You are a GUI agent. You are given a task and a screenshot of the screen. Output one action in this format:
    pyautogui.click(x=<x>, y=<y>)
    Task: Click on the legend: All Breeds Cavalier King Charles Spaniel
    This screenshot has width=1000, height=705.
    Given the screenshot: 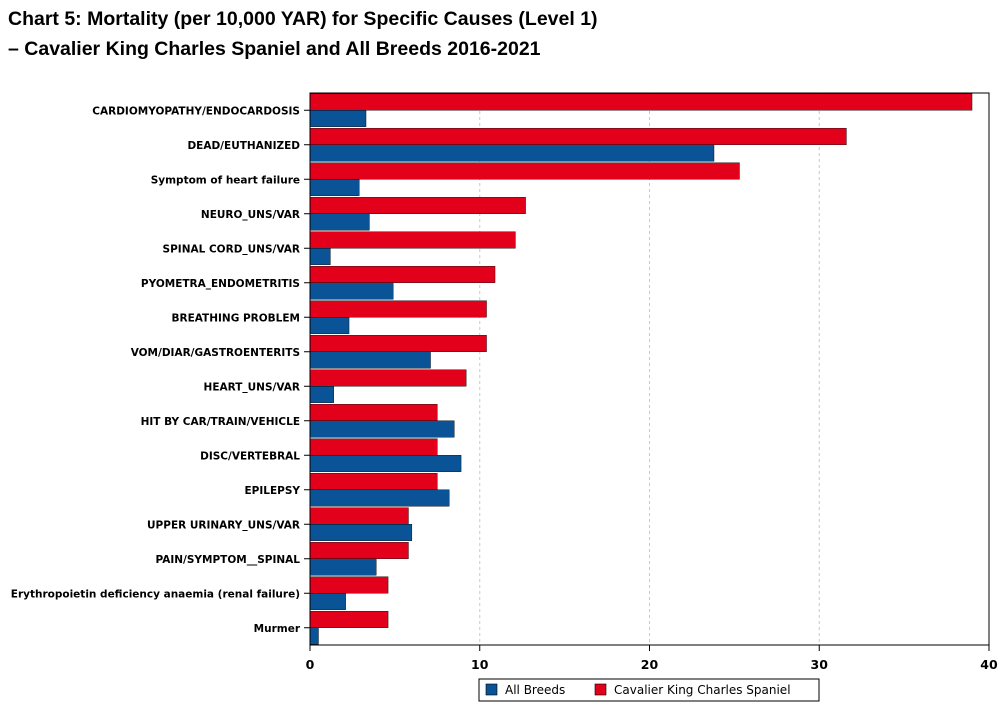 What is the action you would take?
    pyautogui.click(x=649, y=690)
    